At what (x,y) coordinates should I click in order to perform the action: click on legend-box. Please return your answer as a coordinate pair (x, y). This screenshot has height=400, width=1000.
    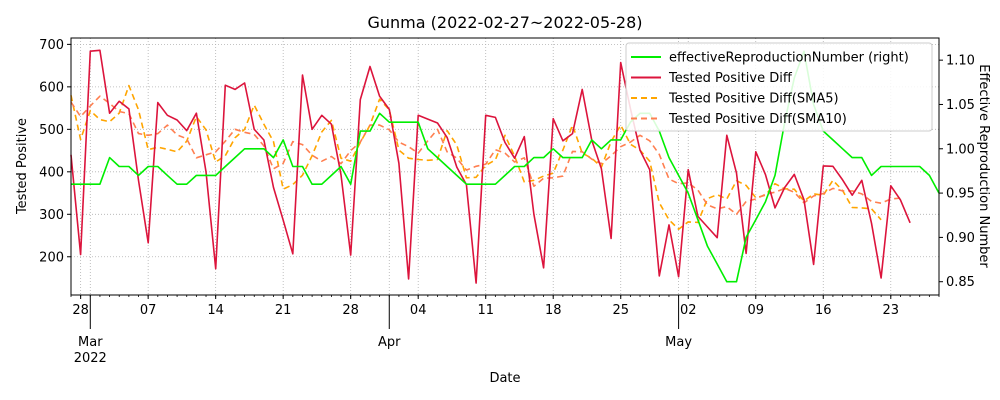
    Looking at the image, I should click on (779, 87).